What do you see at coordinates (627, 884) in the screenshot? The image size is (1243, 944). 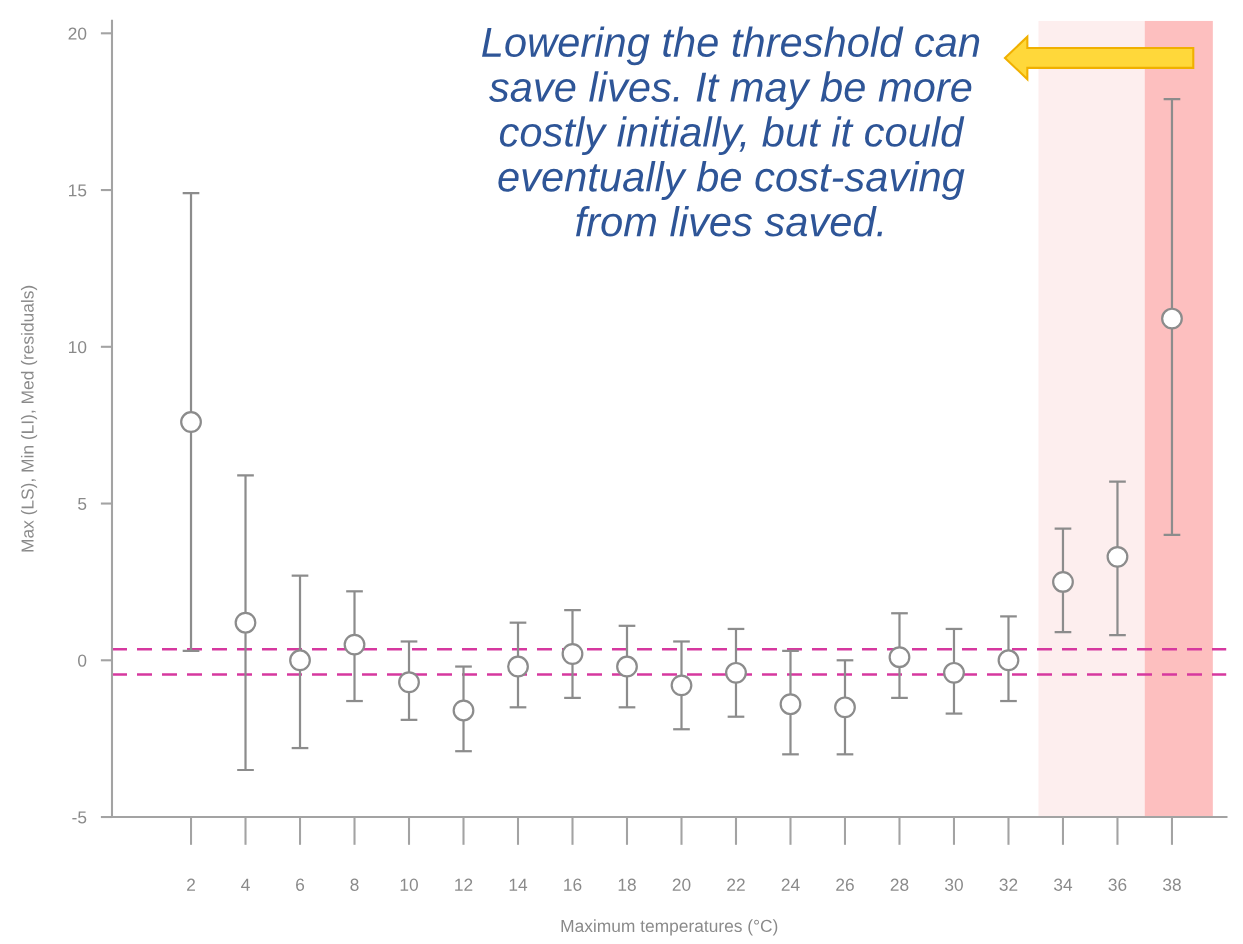 I see `x-tick-label: 18` at bounding box center [627, 884].